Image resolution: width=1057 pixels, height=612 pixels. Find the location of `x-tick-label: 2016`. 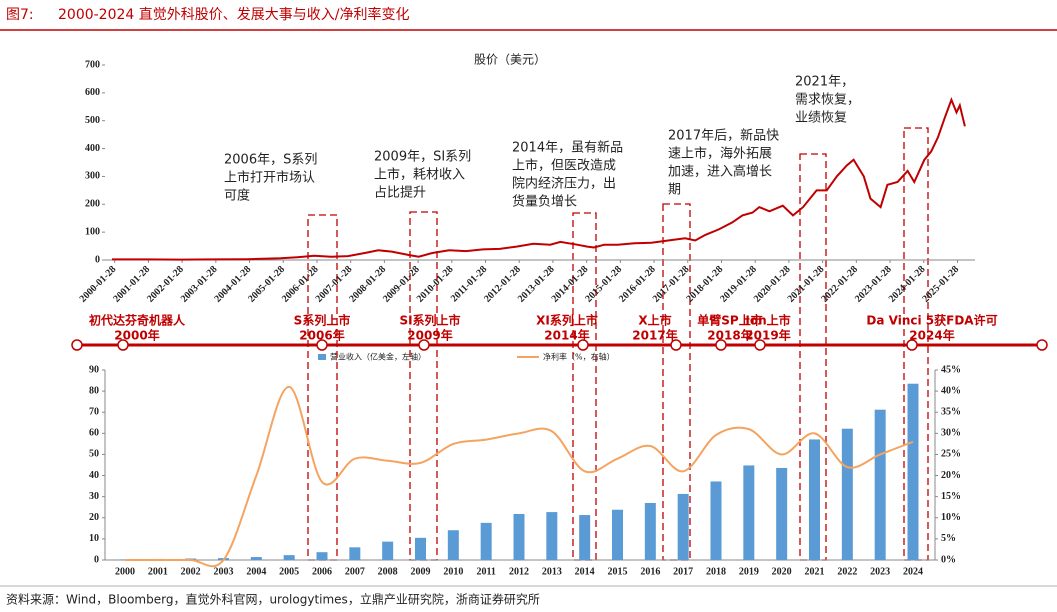

x-tick-label: 2016 is located at coordinates (650, 571).